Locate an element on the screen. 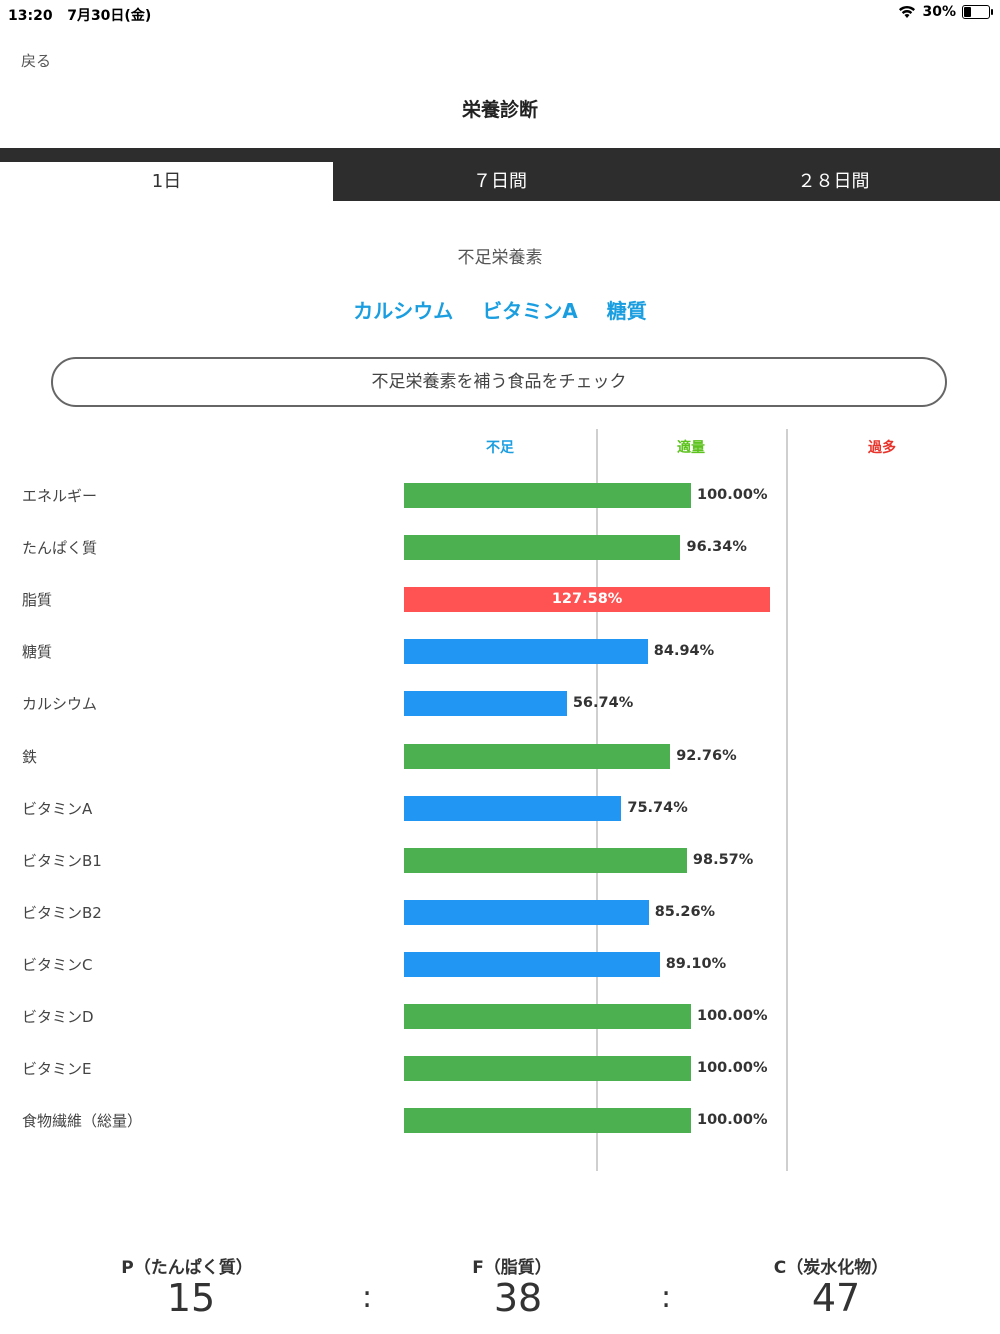 This screenshot has height=1334, width=1000. status-right: 30% is located at coordinates (945, 12).